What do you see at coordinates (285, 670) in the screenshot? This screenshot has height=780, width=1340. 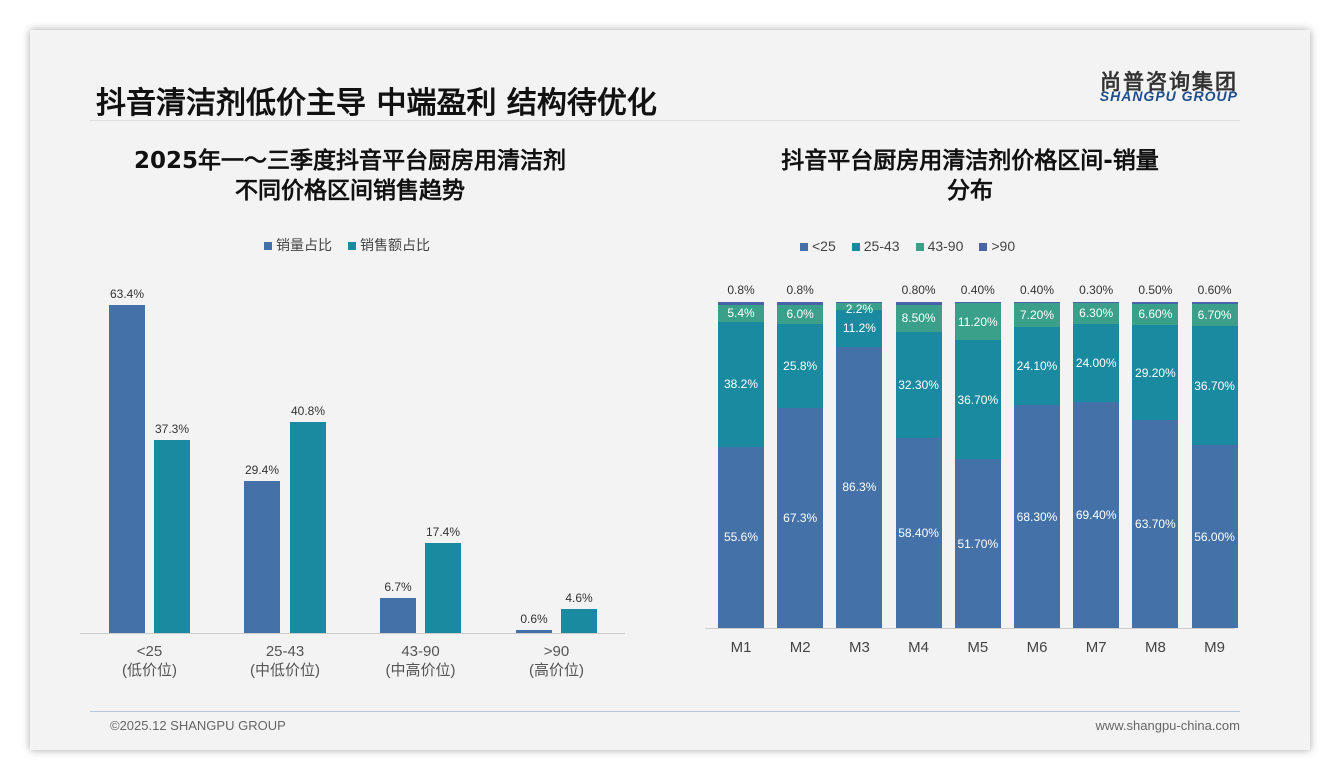 I see `category-sublabel: (中低价位)` at bounding box center [285, 670].